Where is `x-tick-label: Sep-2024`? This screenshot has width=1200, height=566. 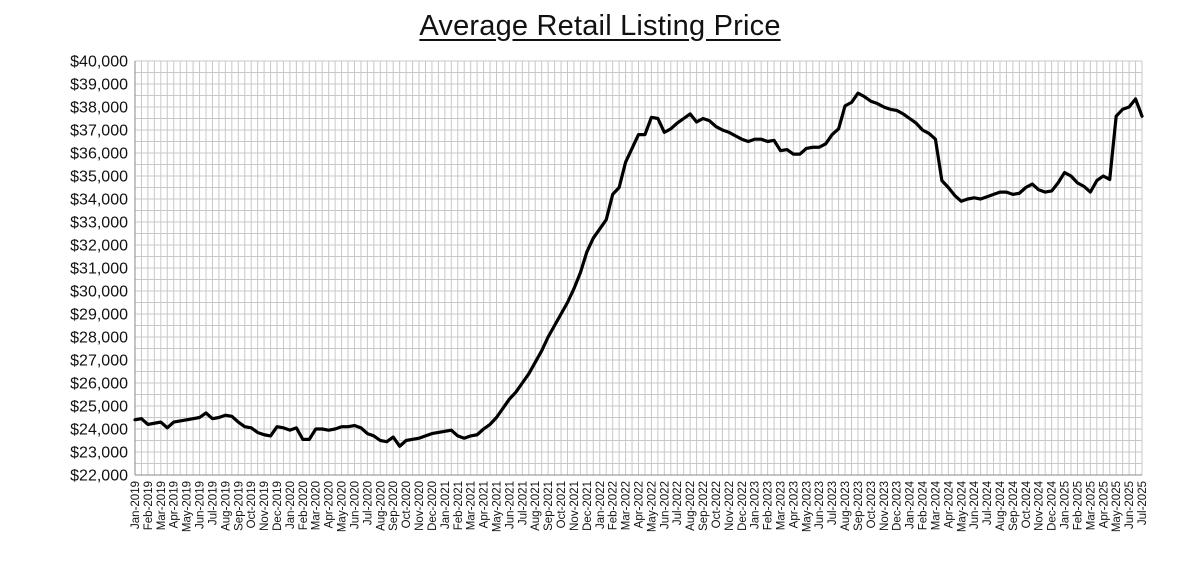
x-tick-label: Sep-2024 is located at coordinates (1014, 505).